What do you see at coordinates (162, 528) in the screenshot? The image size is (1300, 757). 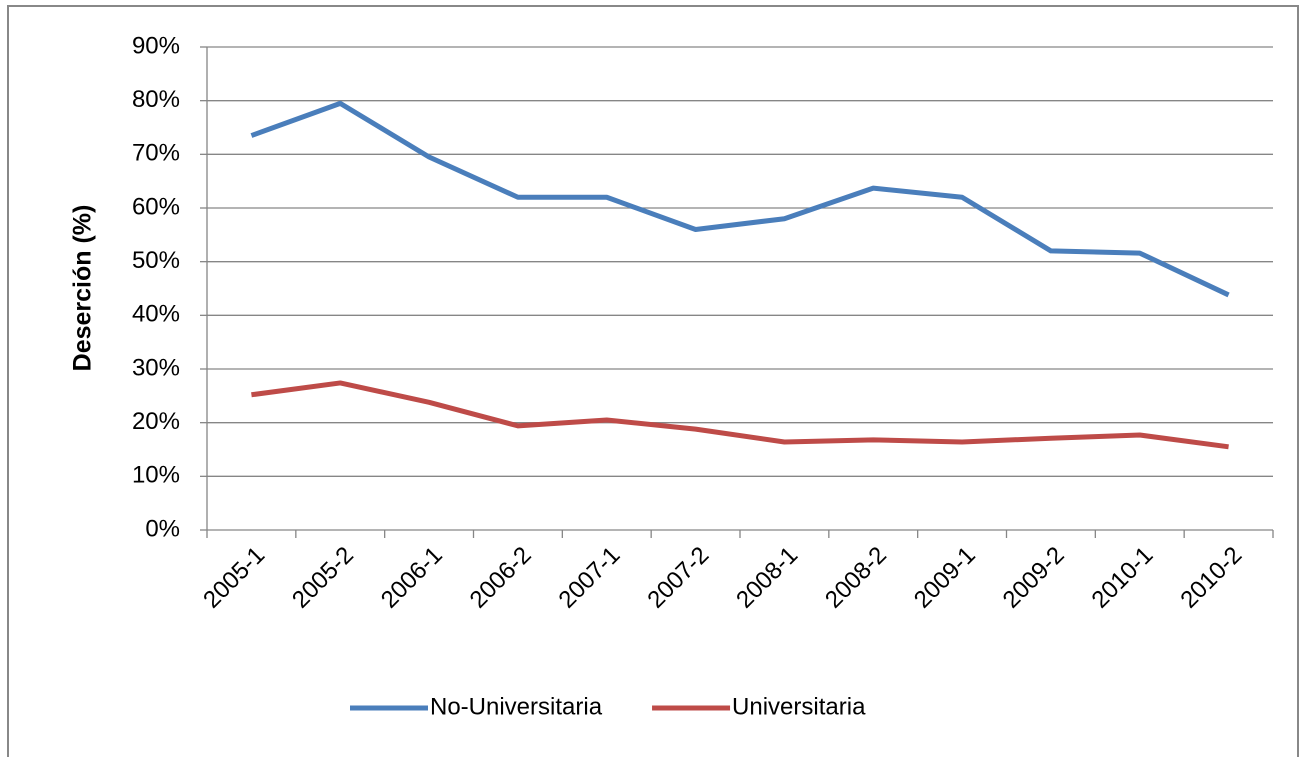 I see `y-tick-label: 0%` at bounding box center [162, 528].